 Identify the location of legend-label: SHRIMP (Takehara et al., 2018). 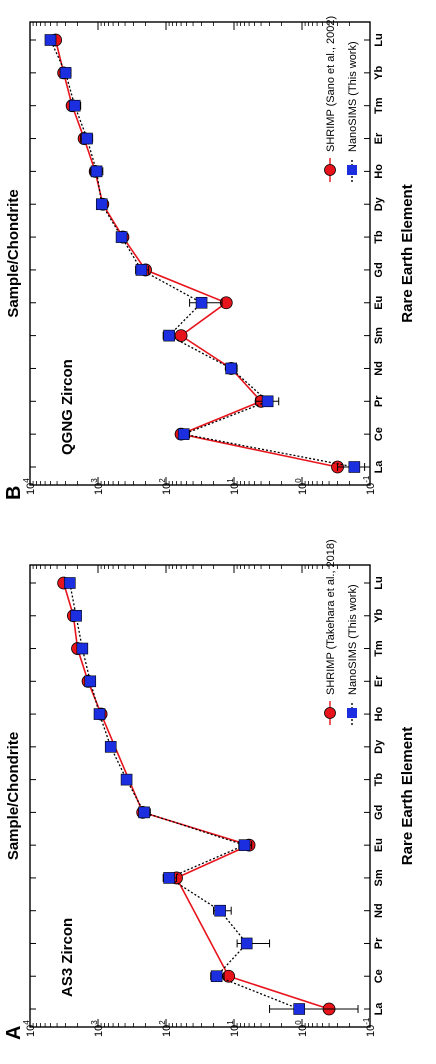
(331, 617).